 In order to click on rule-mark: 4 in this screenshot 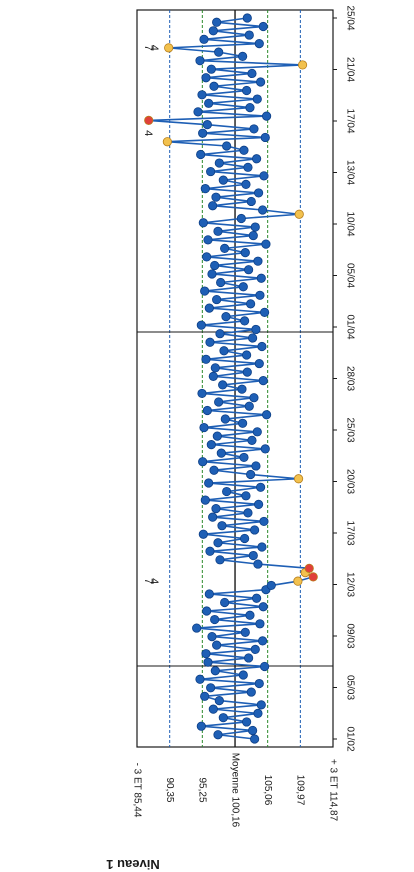, I will do `click(154, 48)`.